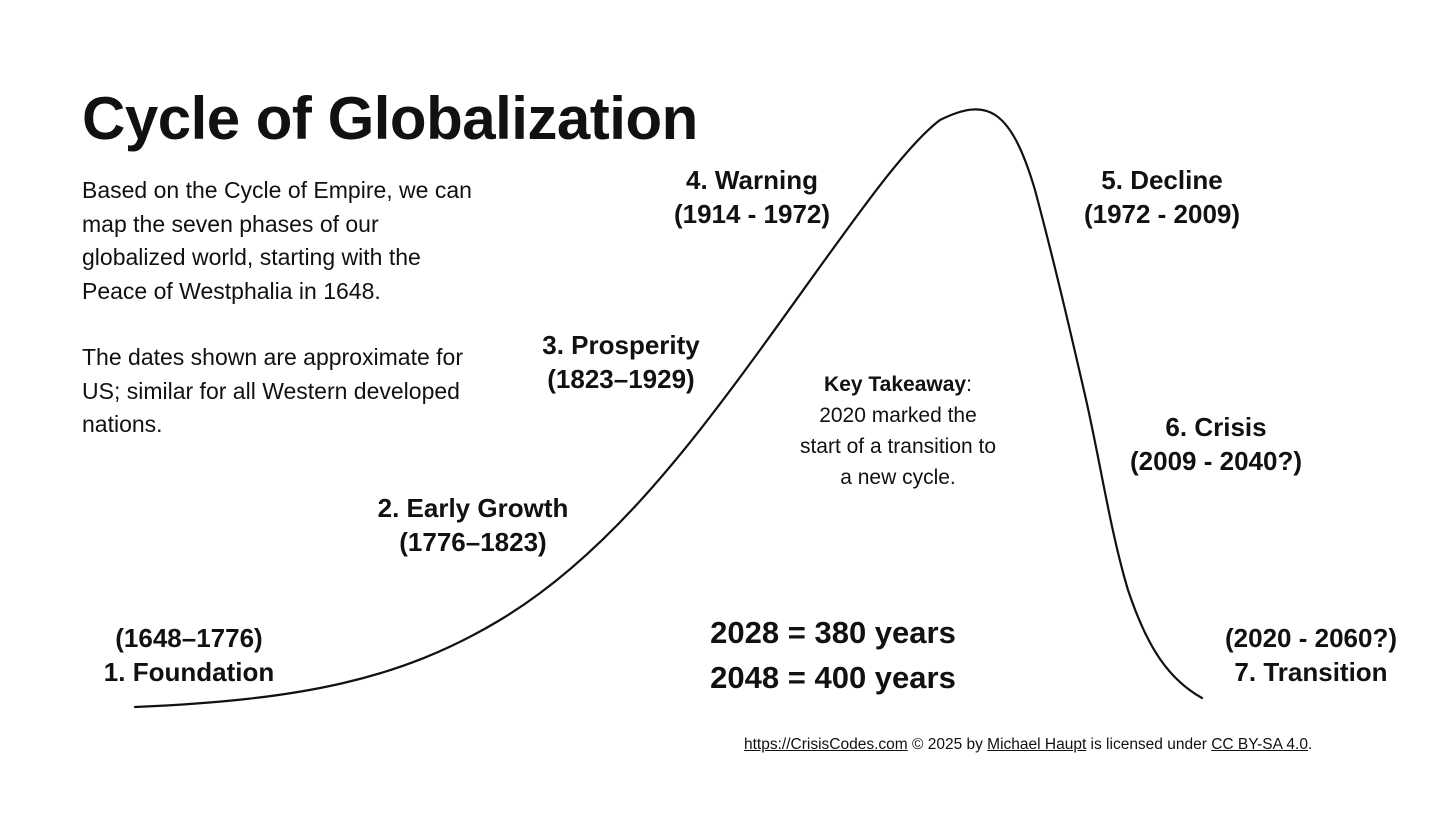  What do you see at coordinates (1216, 461) in the screenshot?
I see `phase-crisis-dates: (2009 - 2040?)` at bounding box center [1216, 461].